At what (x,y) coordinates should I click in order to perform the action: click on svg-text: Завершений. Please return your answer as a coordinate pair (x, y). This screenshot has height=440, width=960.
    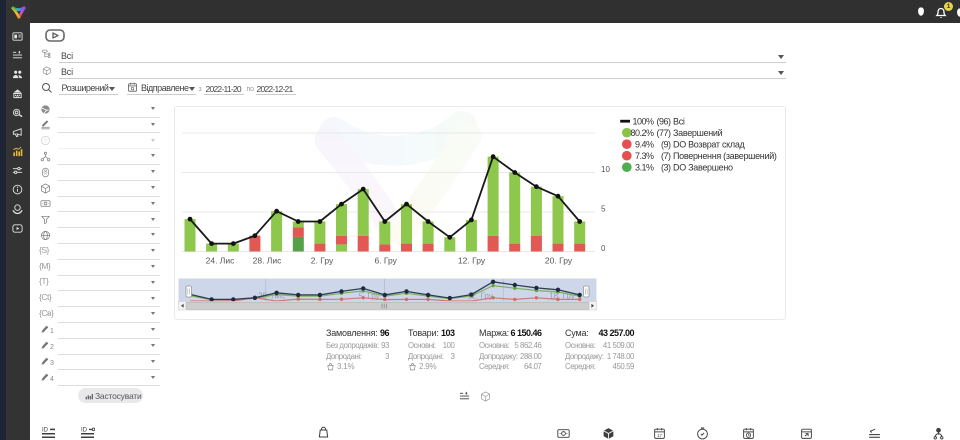
    Looking at the image, I should click on (698, 133).